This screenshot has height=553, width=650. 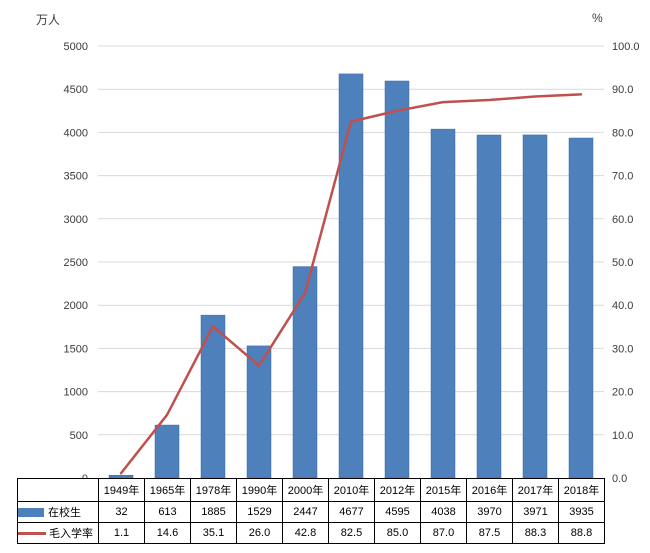 What do you see at coordinates (76, 263) in the screenshot?
I see `left-axis-tick: 2500` at bounding box center [76, 263].